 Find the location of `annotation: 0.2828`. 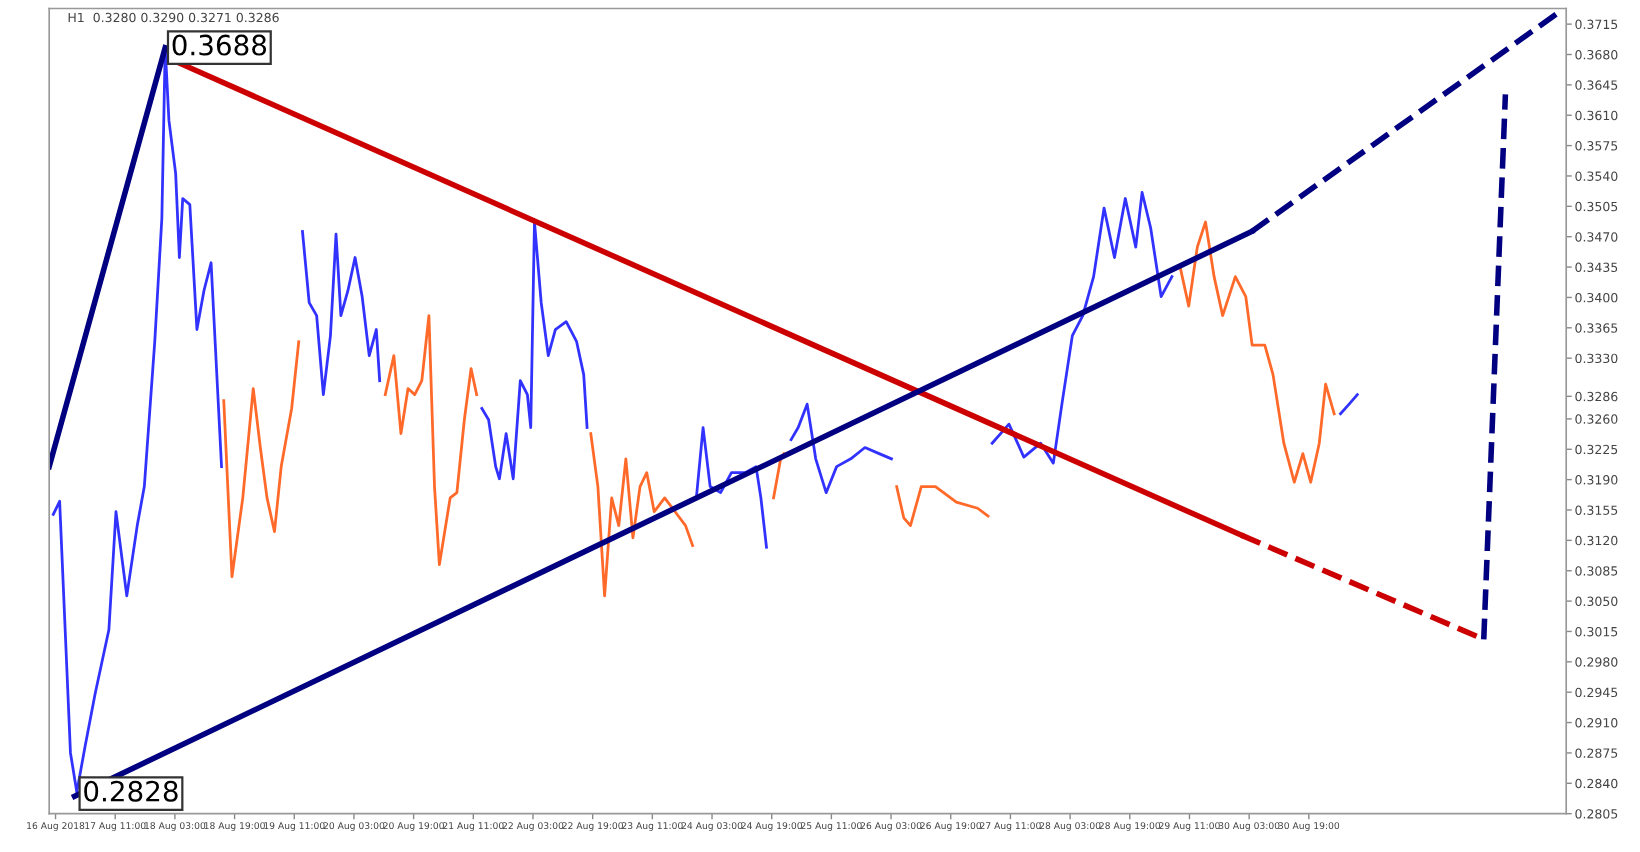

annotation: 0.2828 is located at coordinates (131, 791).